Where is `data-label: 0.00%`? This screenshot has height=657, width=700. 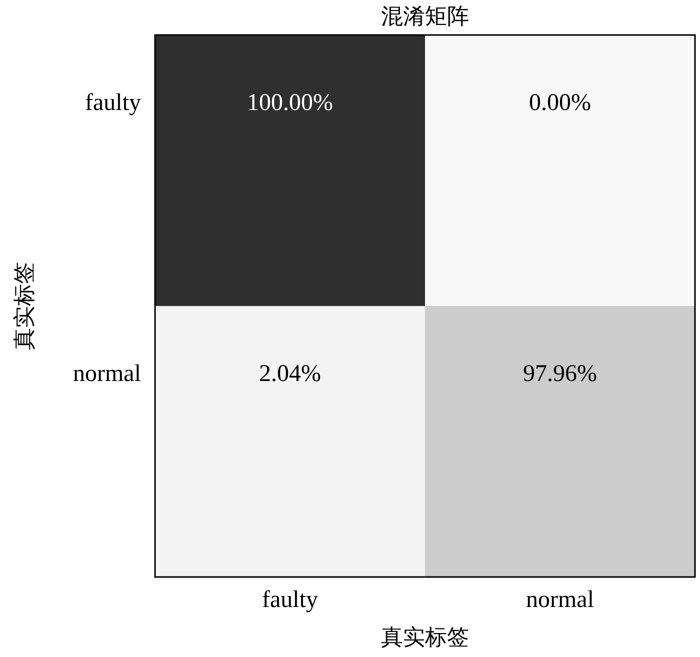 data-label: 0.00% is located at coordinates (560, 103).